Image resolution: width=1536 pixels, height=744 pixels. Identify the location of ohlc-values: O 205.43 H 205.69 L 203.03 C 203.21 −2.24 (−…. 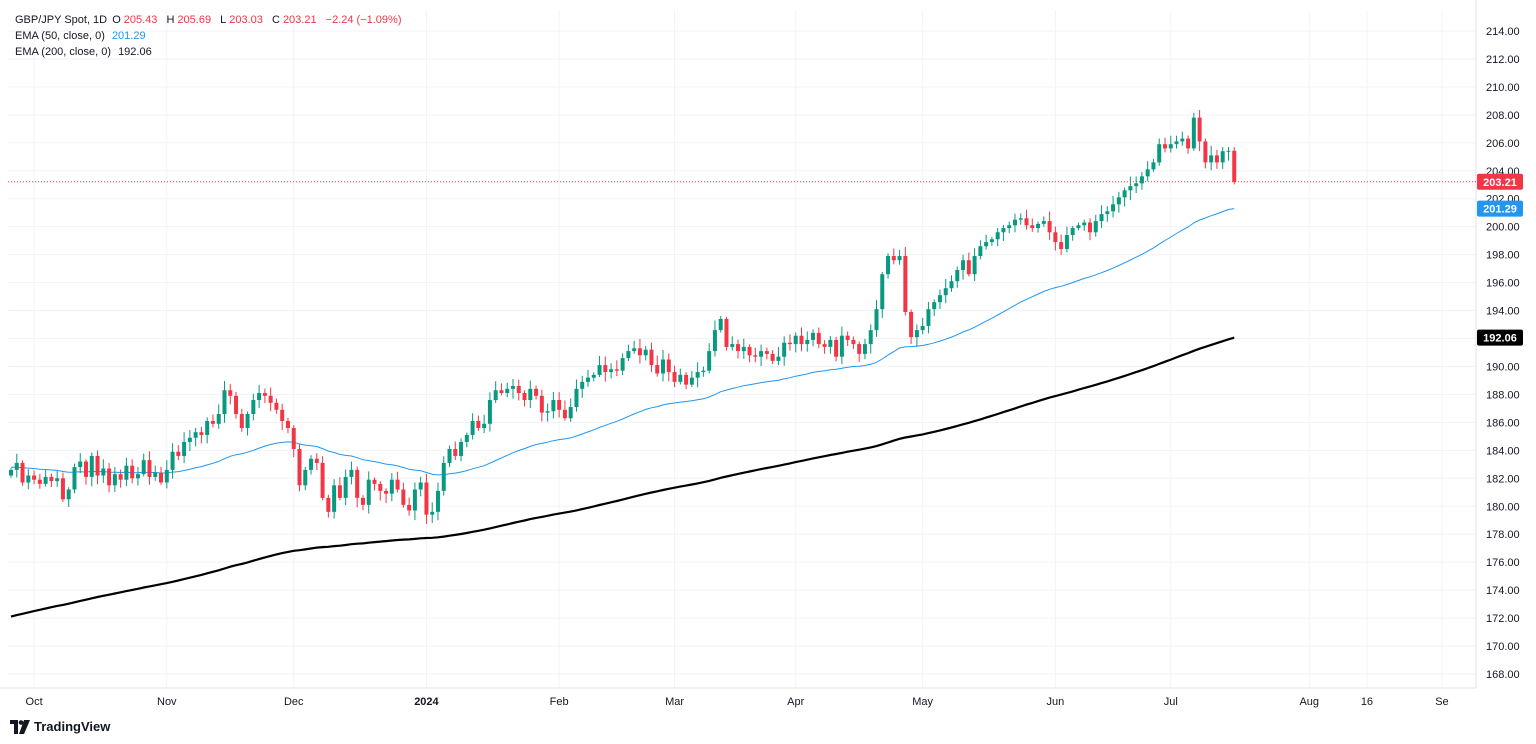
(258, 20).